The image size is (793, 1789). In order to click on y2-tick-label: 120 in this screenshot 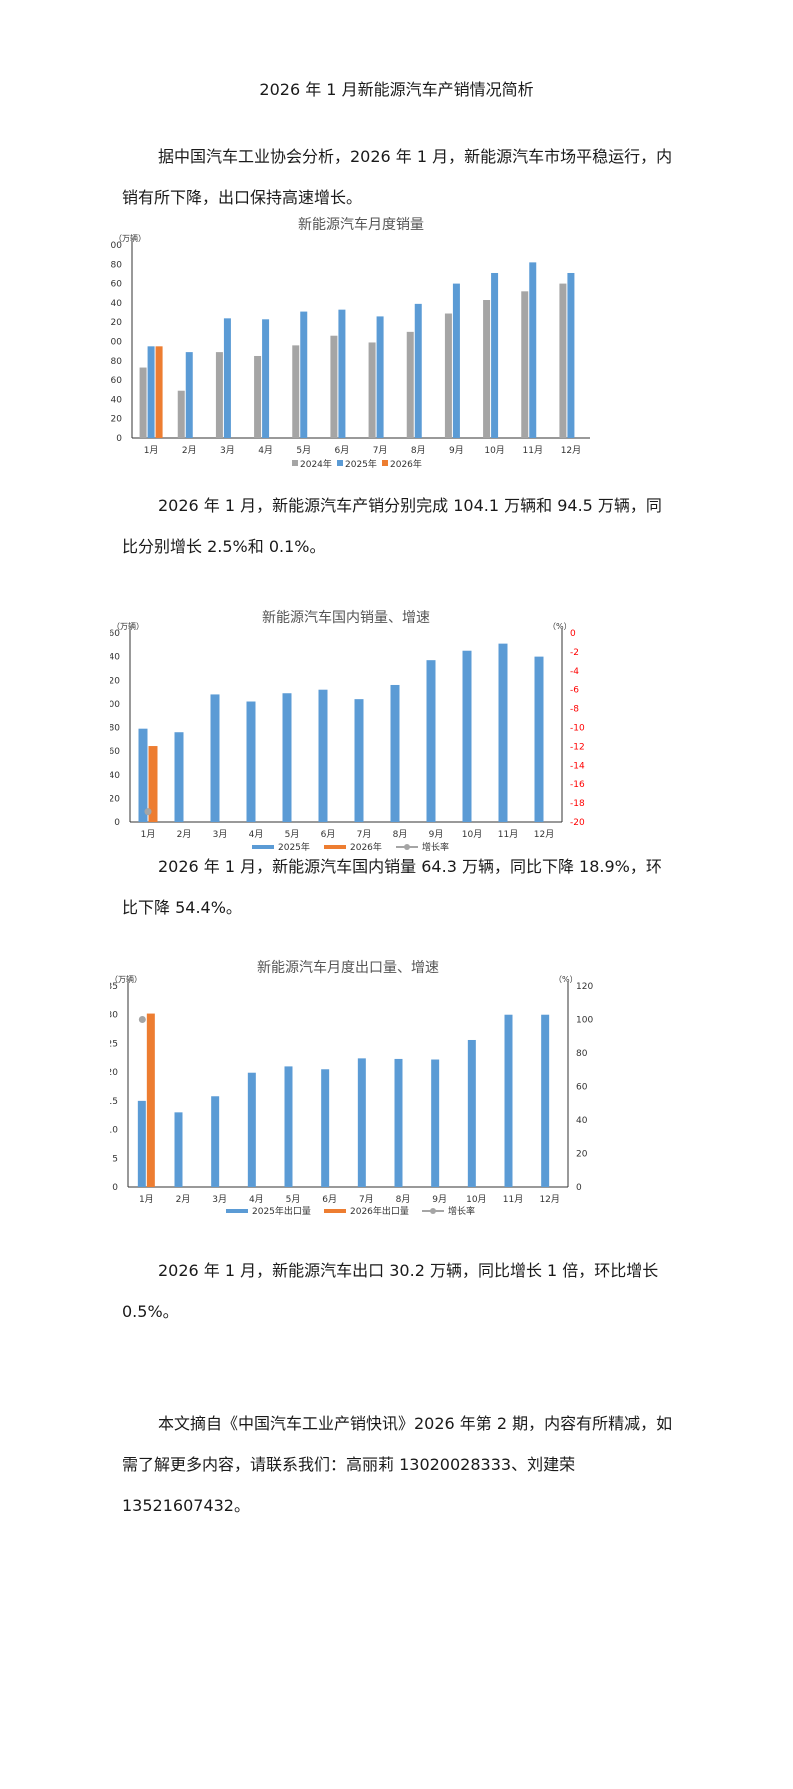, I will do `click(584, 987)`.